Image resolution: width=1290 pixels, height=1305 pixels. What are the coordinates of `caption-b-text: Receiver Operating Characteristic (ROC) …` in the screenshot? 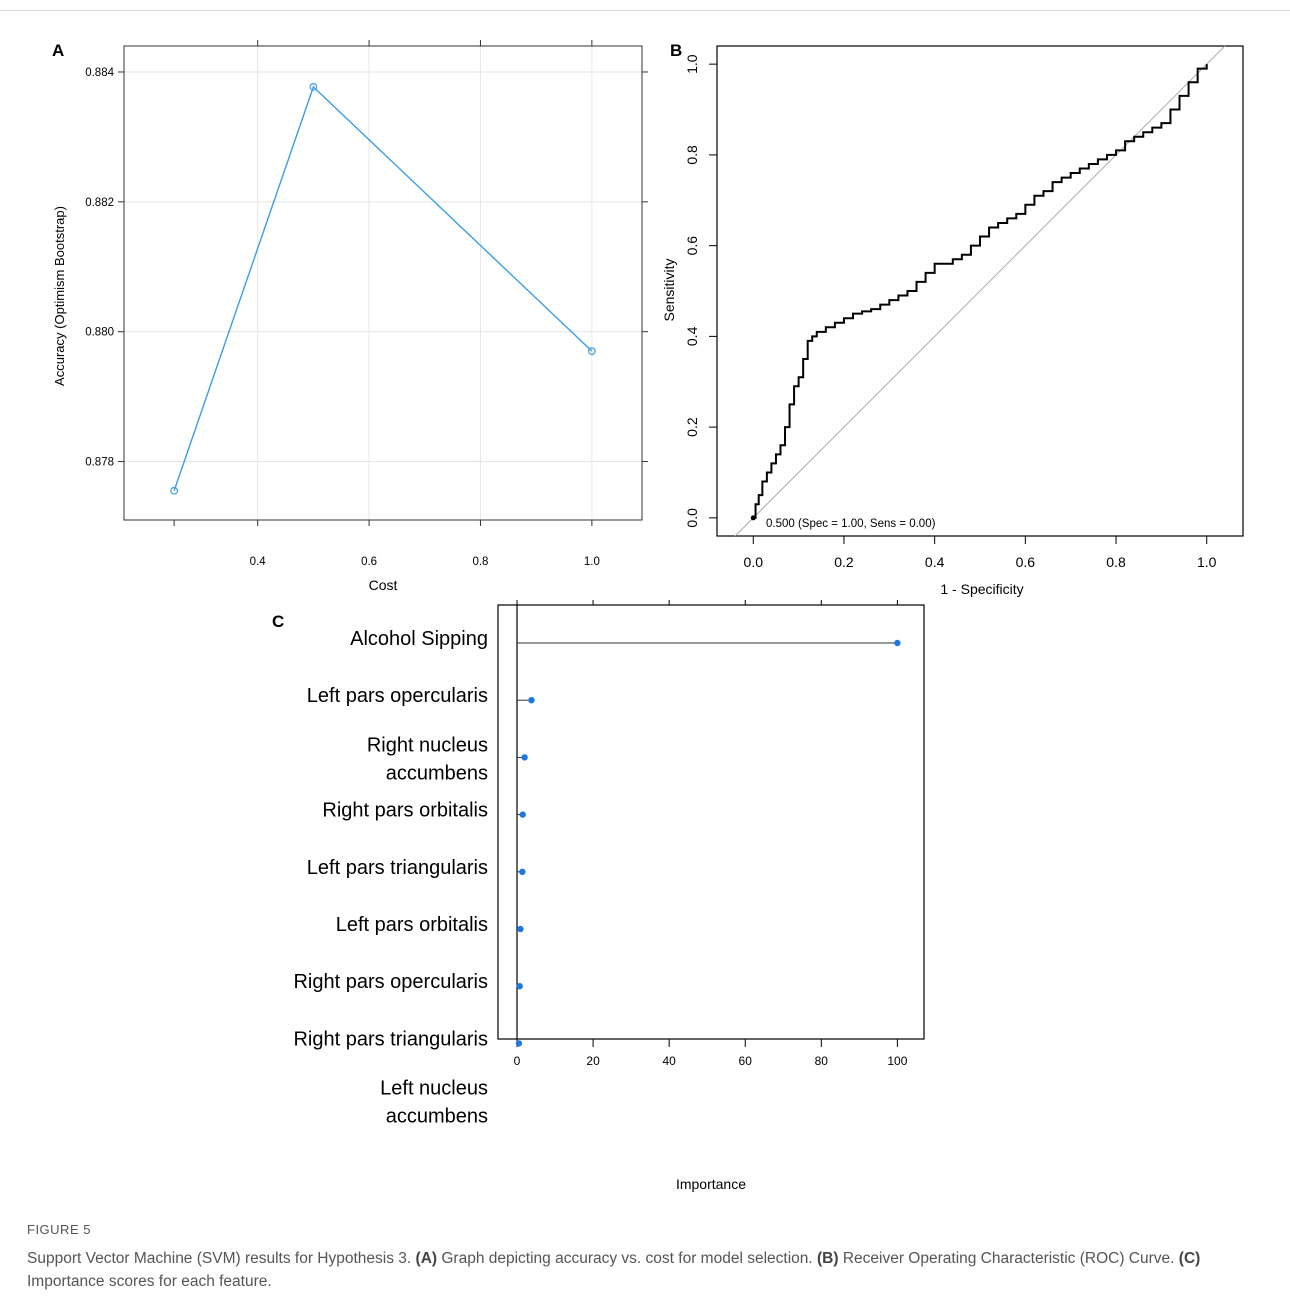 It's located at (1009, 1258).